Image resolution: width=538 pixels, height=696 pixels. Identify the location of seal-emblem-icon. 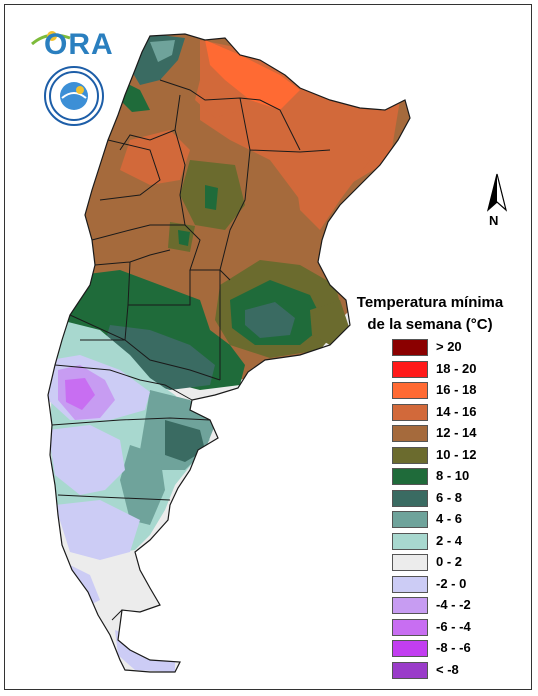
(74, 96).